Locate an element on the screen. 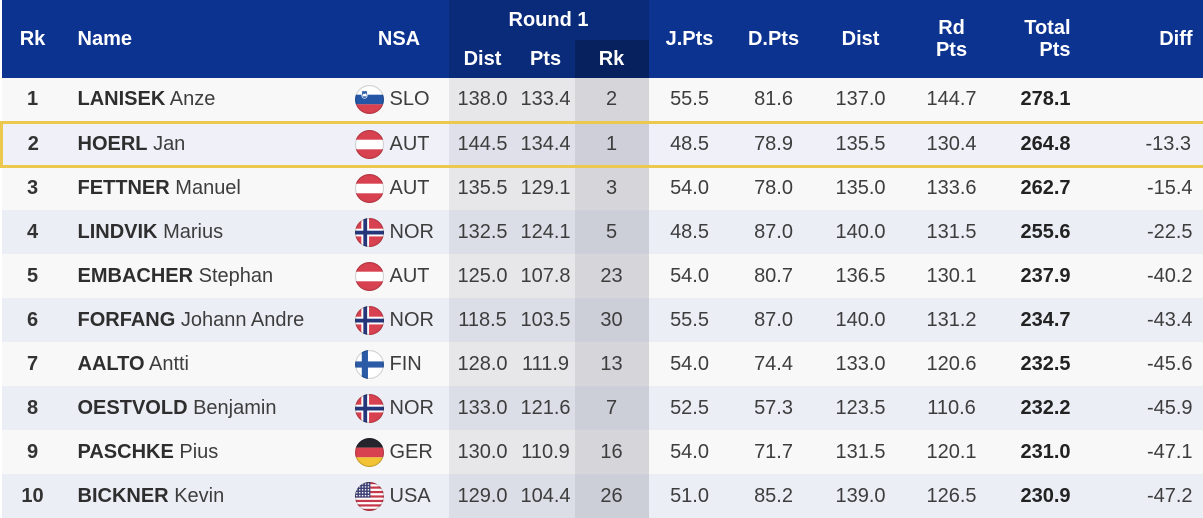 The image size is (1203, 518). rank-cell: 7 is located at coordinates (32, 363).